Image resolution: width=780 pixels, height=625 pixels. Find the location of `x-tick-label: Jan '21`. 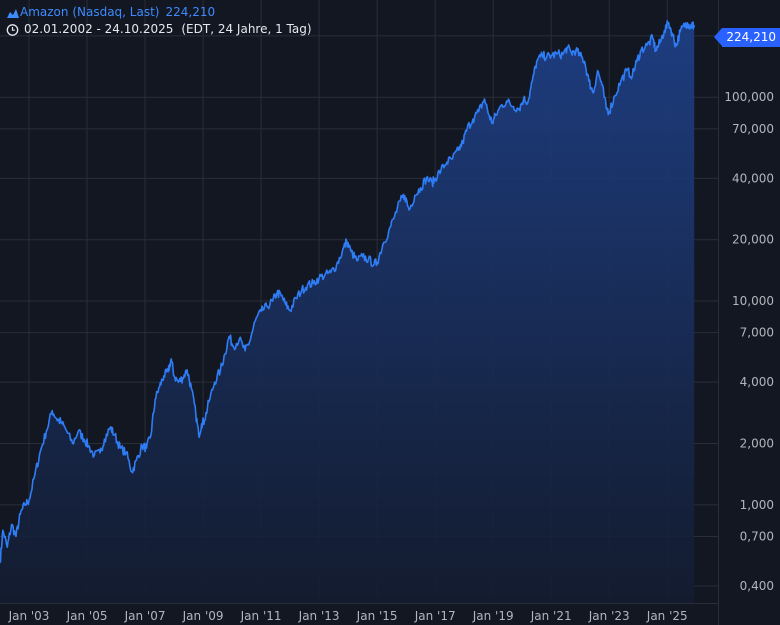

x-tick-label: Jan '21 is located at coordinates (551, 616).